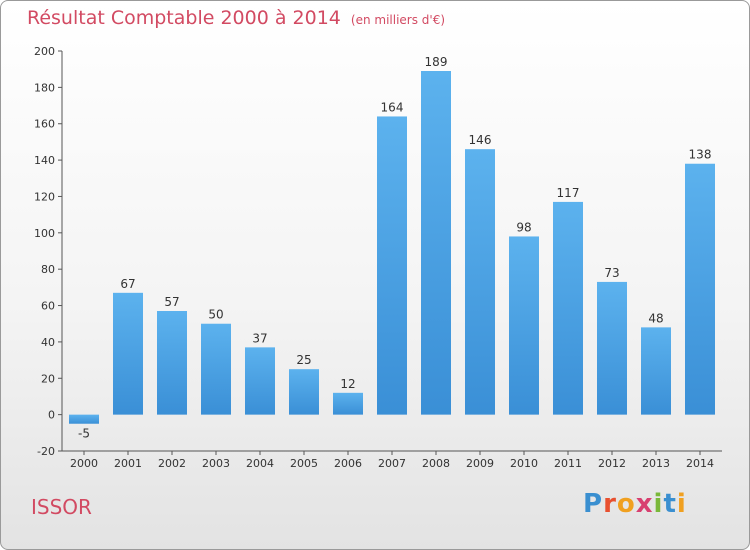 This screenshot has height=550, width=750. Describe the element at coordinates (348, 463) in the screenshot. I see `x-tick-label: 2006` at that location.